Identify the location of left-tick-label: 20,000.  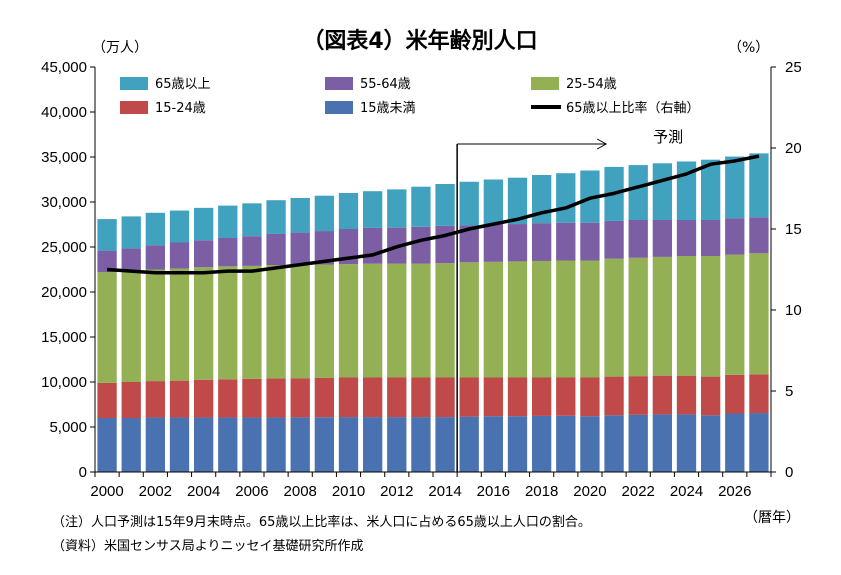
(64, 292).